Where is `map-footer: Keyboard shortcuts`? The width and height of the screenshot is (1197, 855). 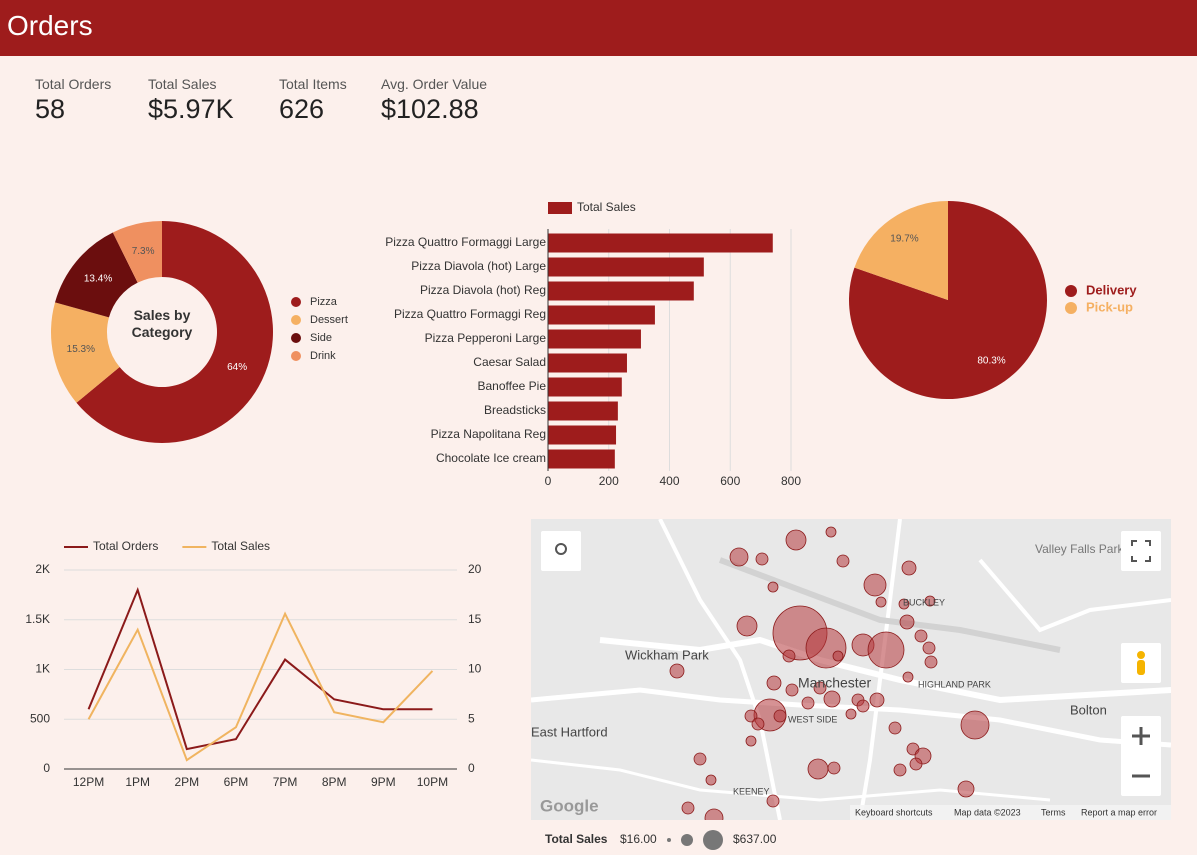
map-footer: Keyboard shortcuts is located at coordinates (894, 812).